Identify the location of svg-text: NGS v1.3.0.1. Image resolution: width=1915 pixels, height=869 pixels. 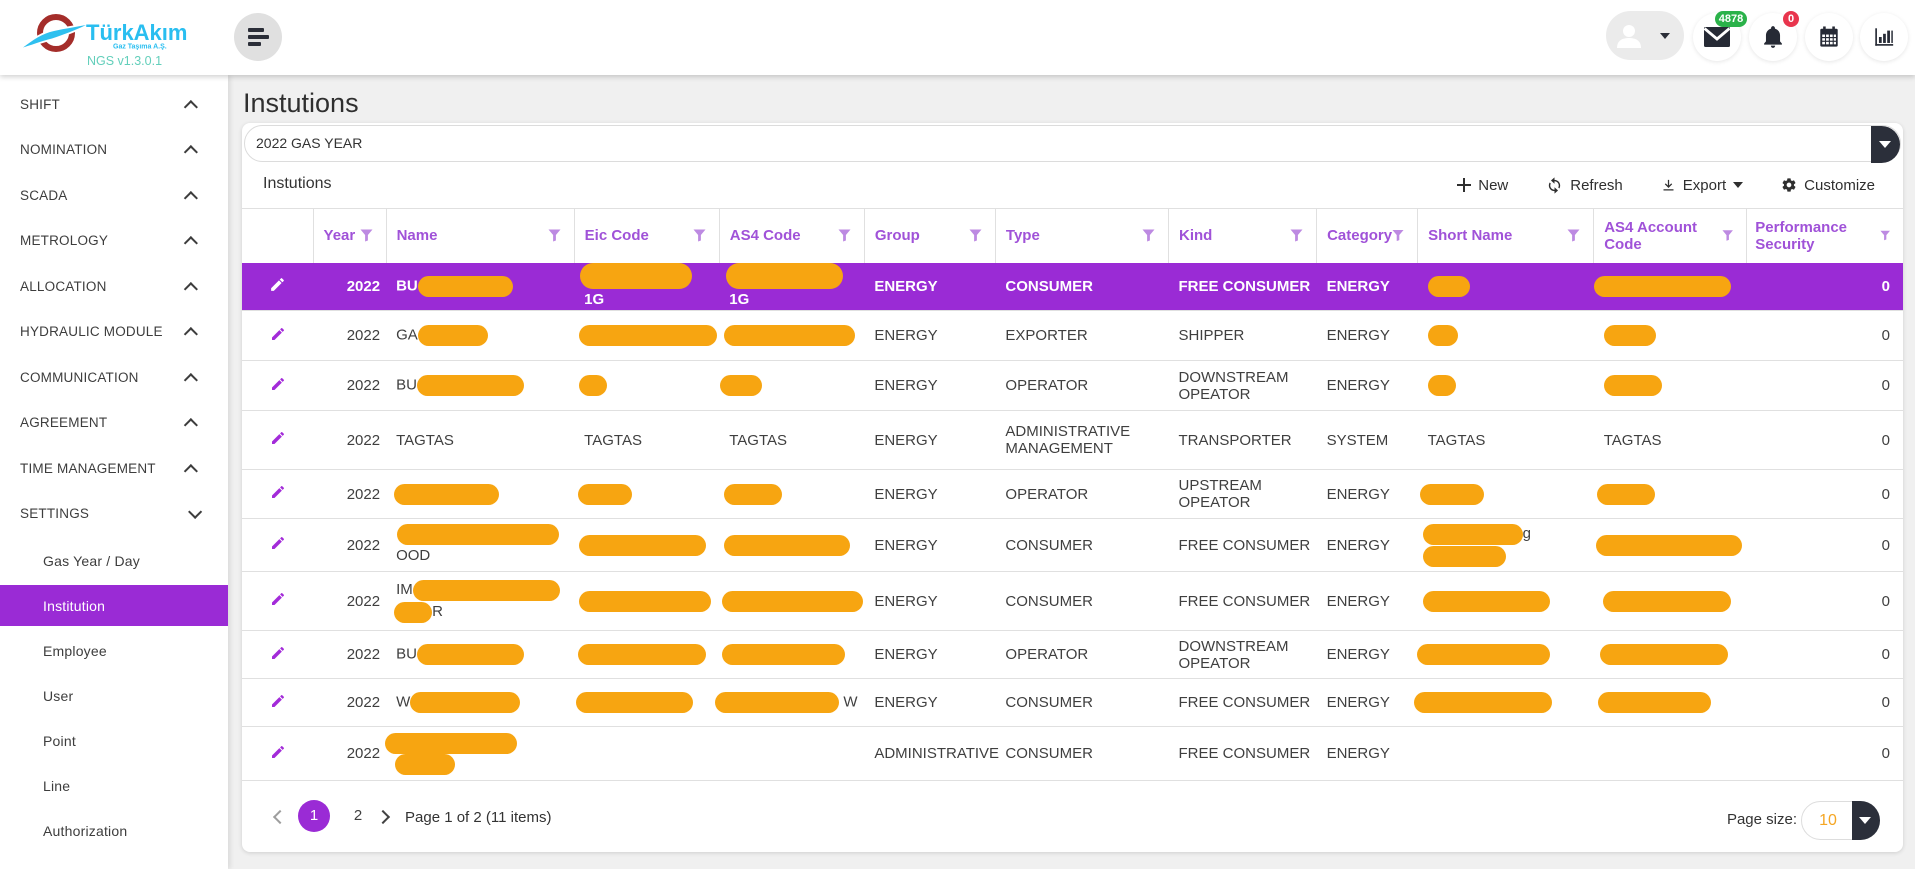
(124, 61).